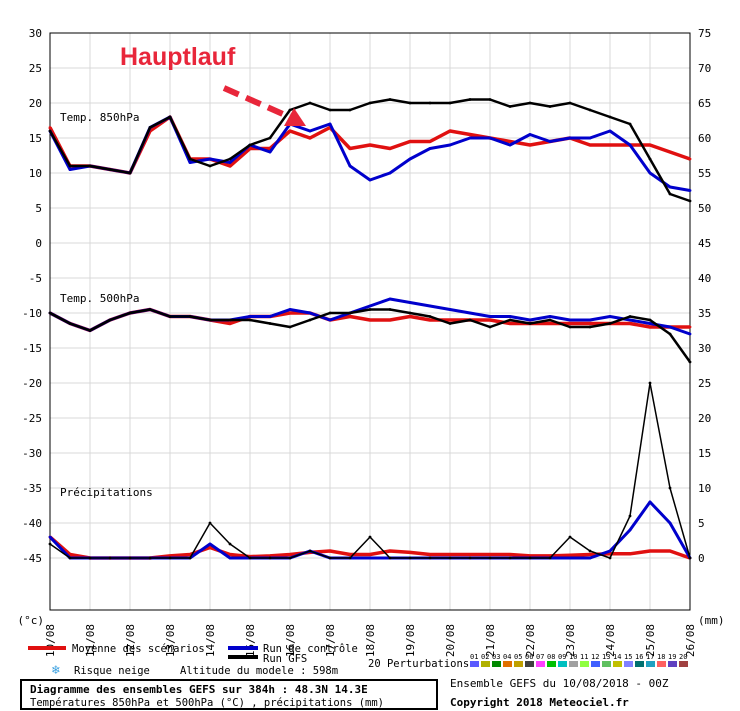 This screenshot has width=740, height=711. Describe the element at coordinates (32, 453) in the screenshot. I see `y-tick-label: -30` at that location.